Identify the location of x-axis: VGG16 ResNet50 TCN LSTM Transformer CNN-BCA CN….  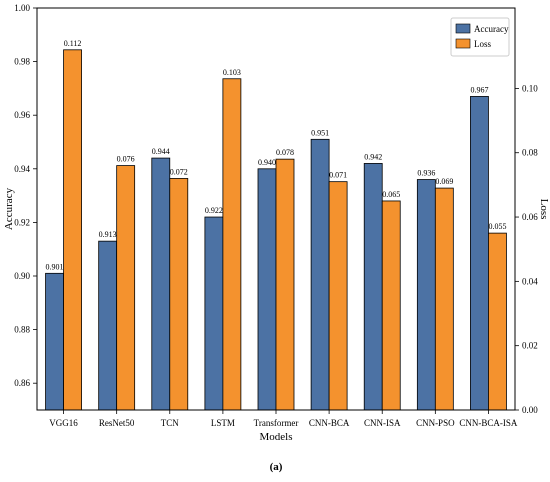
(283, 419).